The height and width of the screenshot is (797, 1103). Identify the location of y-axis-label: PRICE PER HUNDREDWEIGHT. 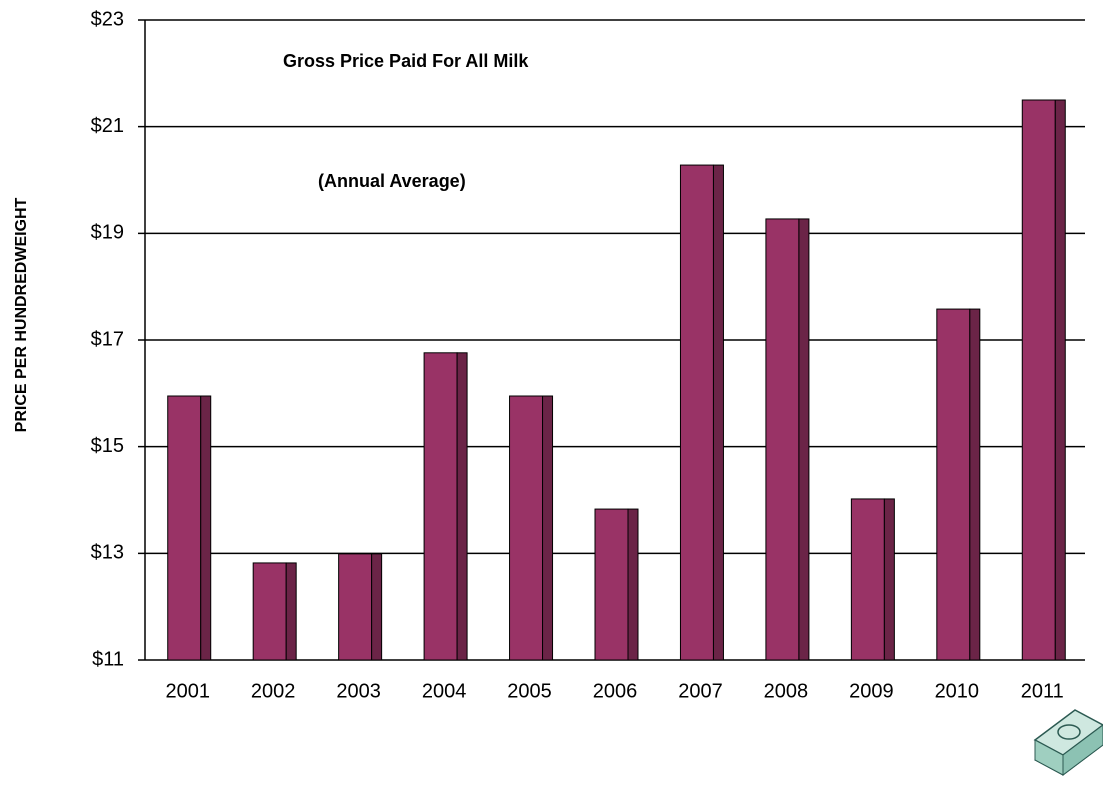
(21, 314).